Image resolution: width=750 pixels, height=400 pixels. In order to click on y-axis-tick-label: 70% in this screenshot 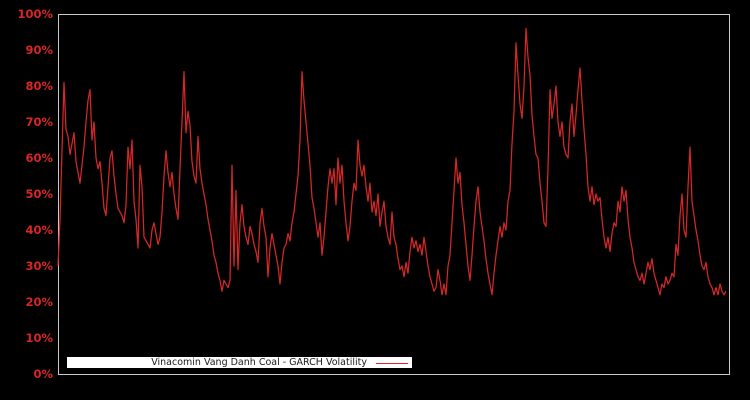, I will do `click(39, 122)`.